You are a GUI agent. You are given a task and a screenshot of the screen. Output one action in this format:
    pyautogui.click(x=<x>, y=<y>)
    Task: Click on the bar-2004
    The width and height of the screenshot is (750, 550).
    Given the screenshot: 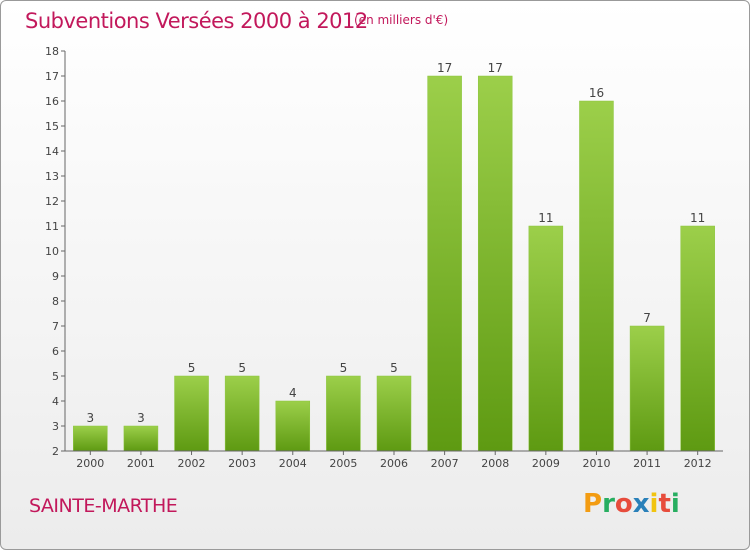 What is the action you would take?
    pyautogui.click(x=293, y=426)
    